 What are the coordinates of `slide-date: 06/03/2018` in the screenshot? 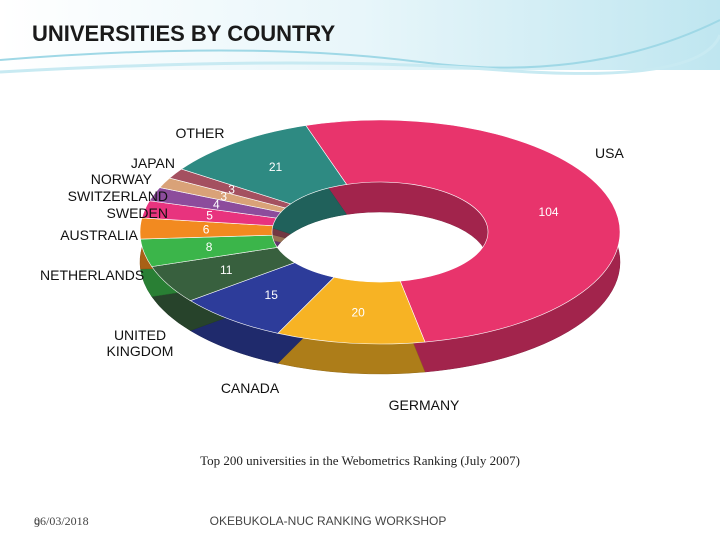 It's located at (61, 521).